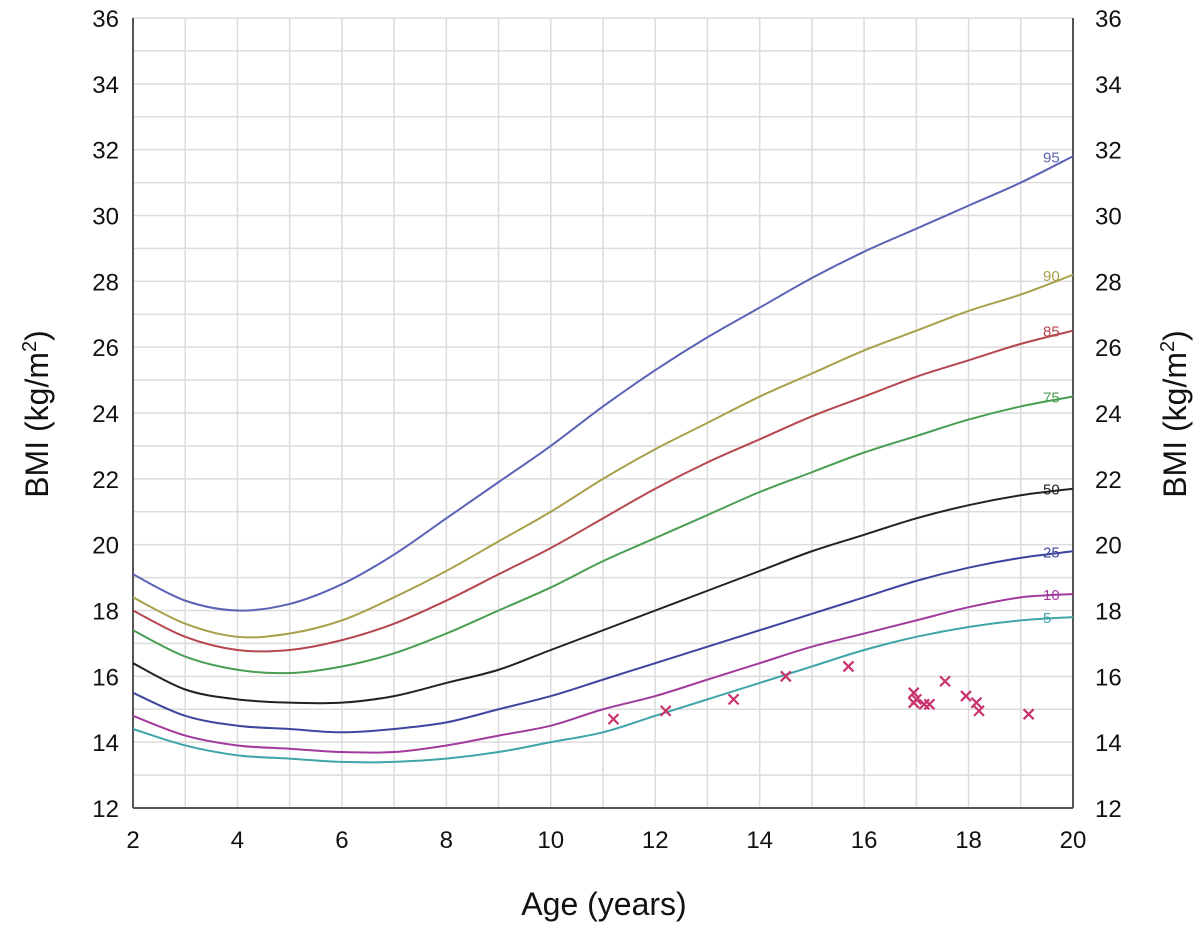 The height and width of the screenshot is (926, 1200). What do you see at coordinates (105, 743) in the screenshot?
I see `y-tick-label-left: 14` at bounding box center [105, 743].